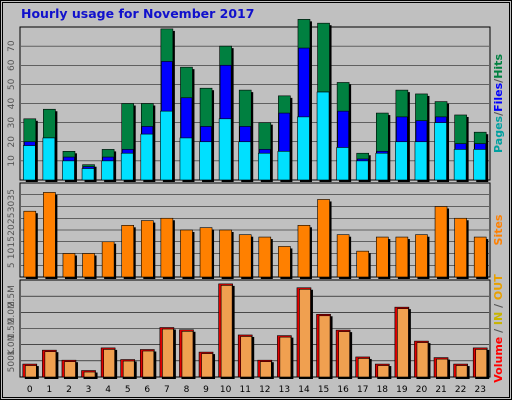 Image resolution: width=512 pixels, height=400 pixels. Describe the element at coordinates (498, 134) in the screenshot. I see `legend-pages: Pages` at that location.